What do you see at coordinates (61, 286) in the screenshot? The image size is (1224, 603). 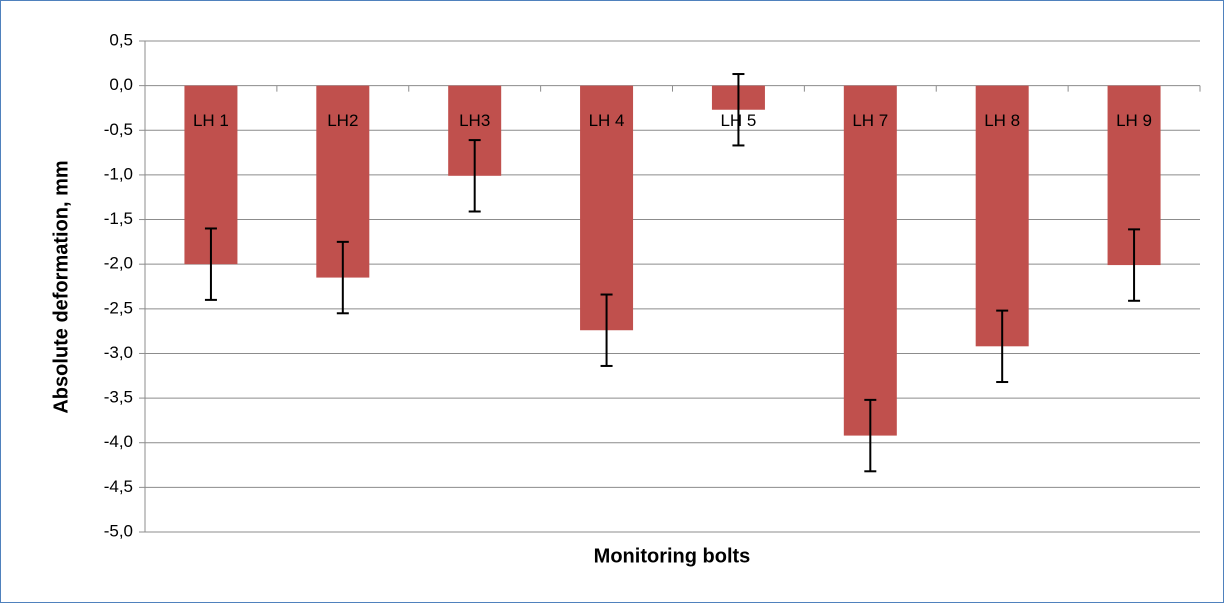 I see `y-axis-title: Absolute deformation, mm` at bounding box center [61, 286].